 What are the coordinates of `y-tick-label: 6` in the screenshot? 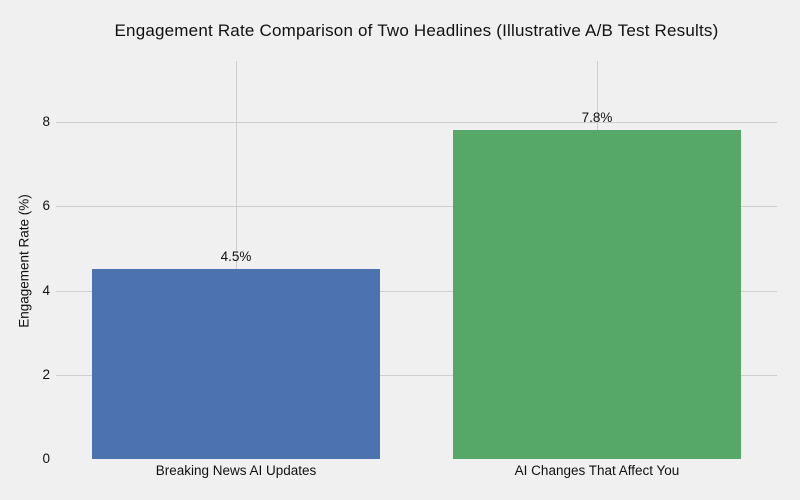 It's located at (46, 205).